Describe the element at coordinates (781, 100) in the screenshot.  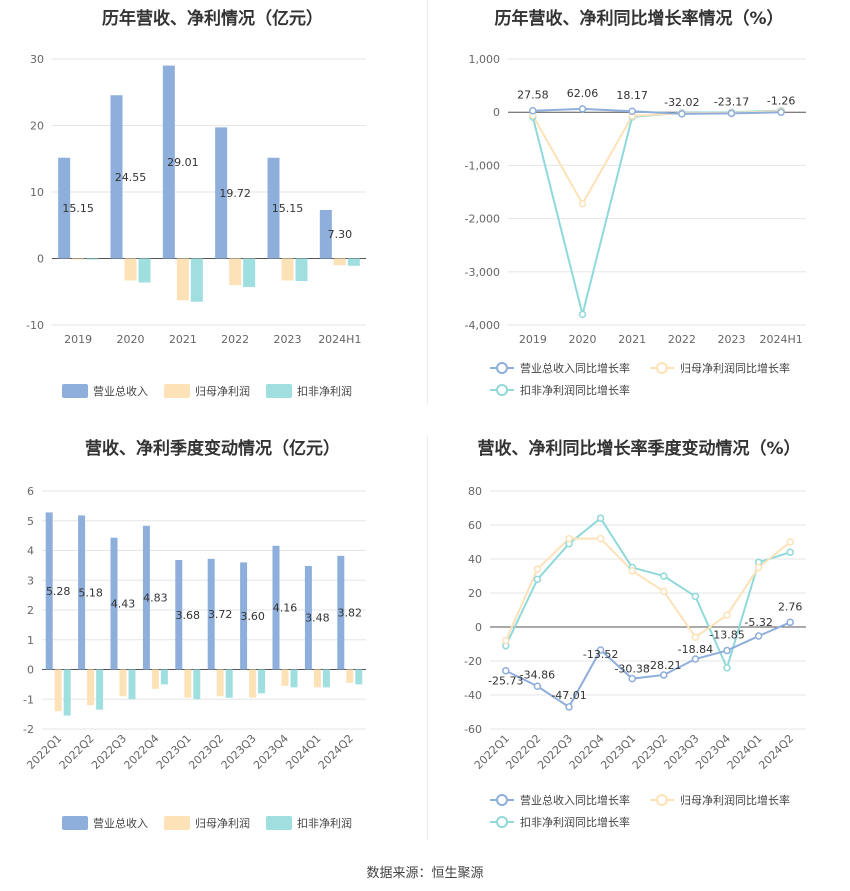
I see `data-label: -1.26` at that location.